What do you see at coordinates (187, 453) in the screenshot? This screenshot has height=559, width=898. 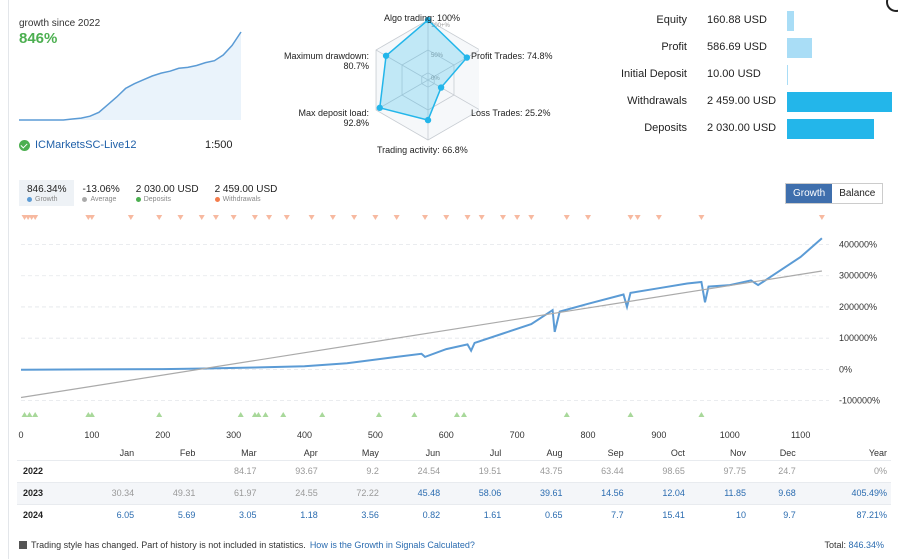 I see `table-header: Feb` at bounding box center [187, 453].